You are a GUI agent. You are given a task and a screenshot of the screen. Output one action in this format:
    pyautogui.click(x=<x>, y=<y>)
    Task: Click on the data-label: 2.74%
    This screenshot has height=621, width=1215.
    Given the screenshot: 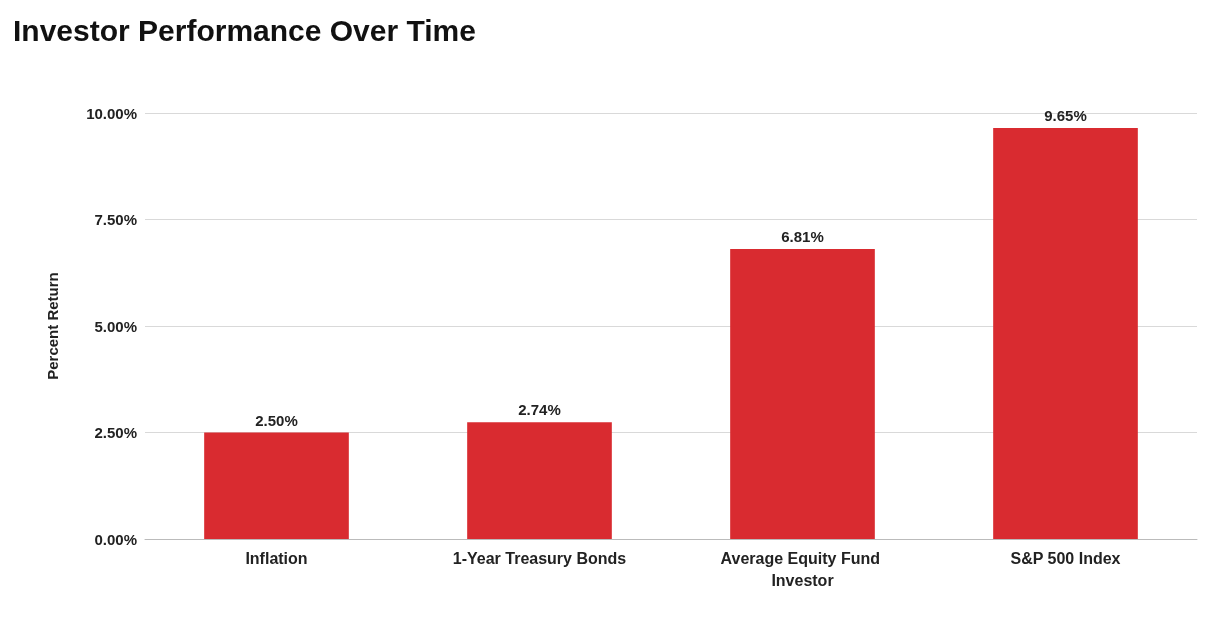 What is the action you would take?
    pyautogui.click(x=539, y=410)
    